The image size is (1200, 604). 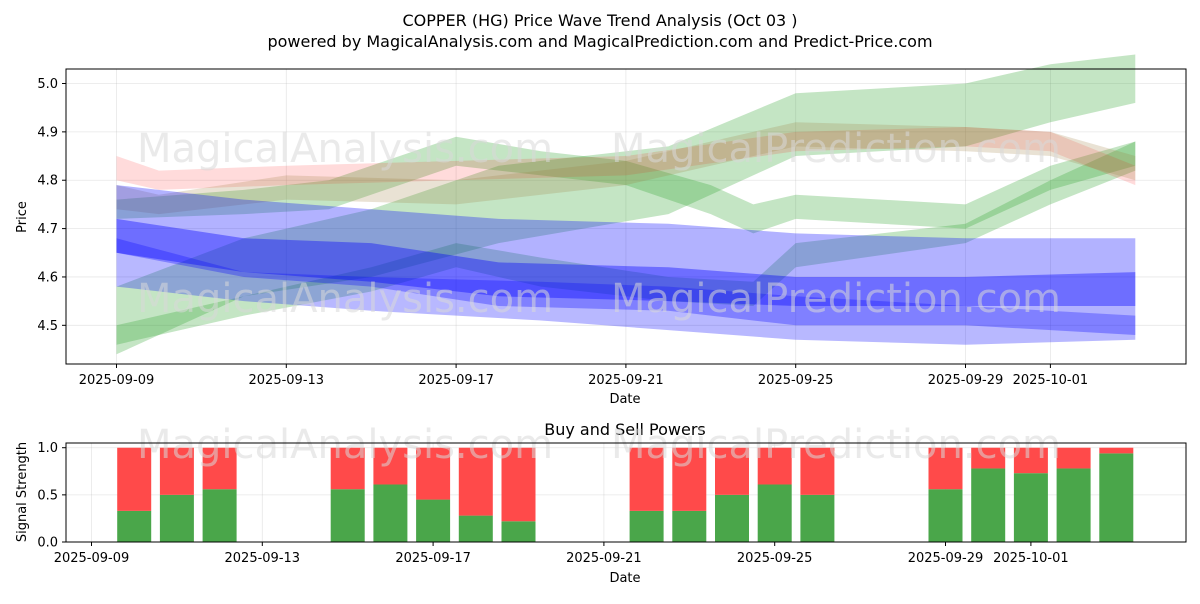 What do you see at coordinates (624, 578) in the screenshot?
I see `bottom-xlabel: Date` at bounding box center [624, 578].